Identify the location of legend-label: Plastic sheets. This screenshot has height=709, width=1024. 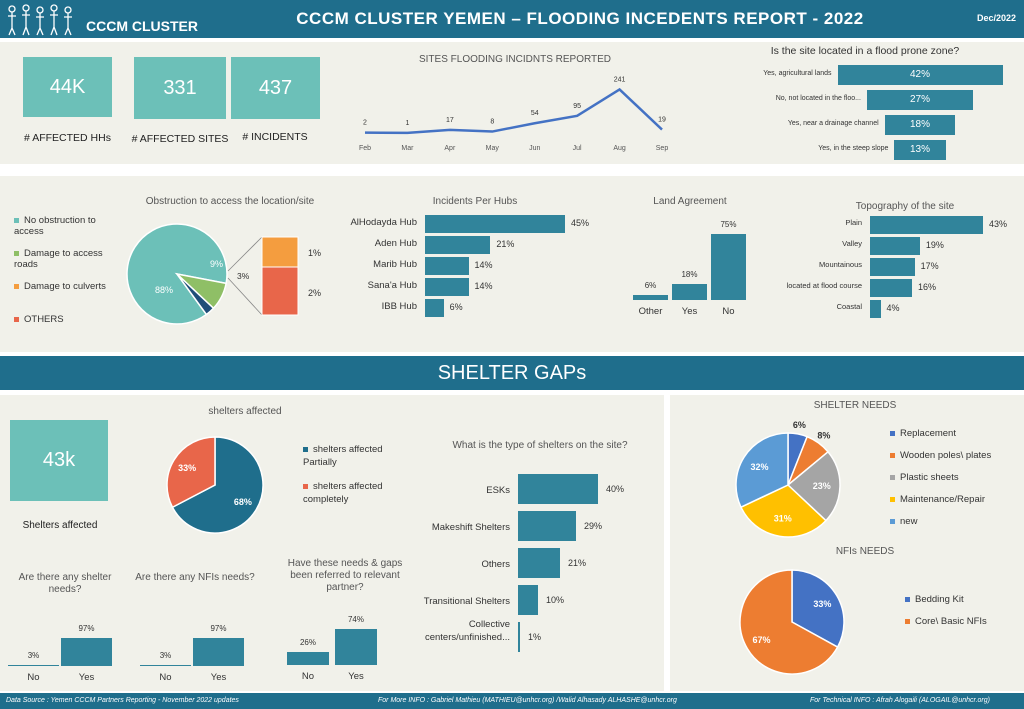
(929, 477).